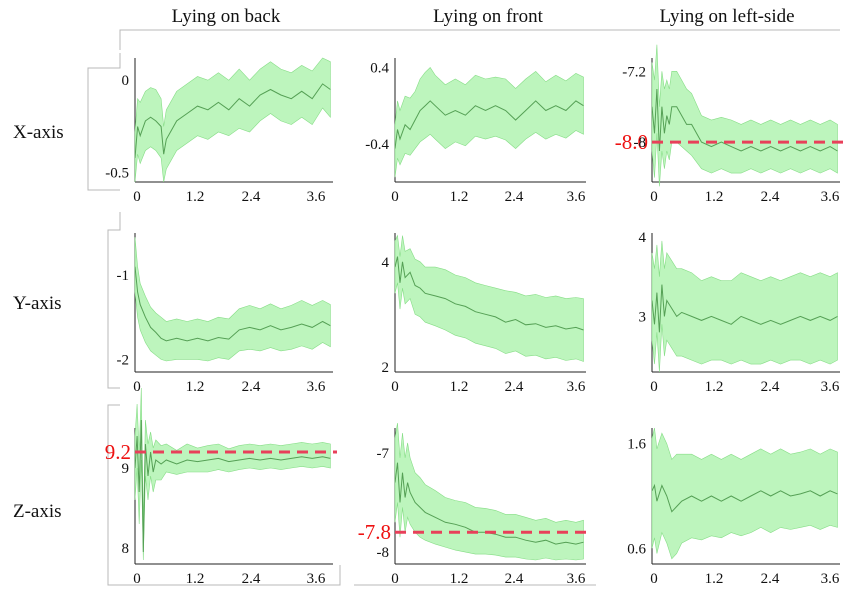 Image resolution: width=855 pixels, height=598 pixels. What do you see at coordinates (126, 469) in the screenshot?
I see `y-tick-label: 9` at bounding box center [126, 469].